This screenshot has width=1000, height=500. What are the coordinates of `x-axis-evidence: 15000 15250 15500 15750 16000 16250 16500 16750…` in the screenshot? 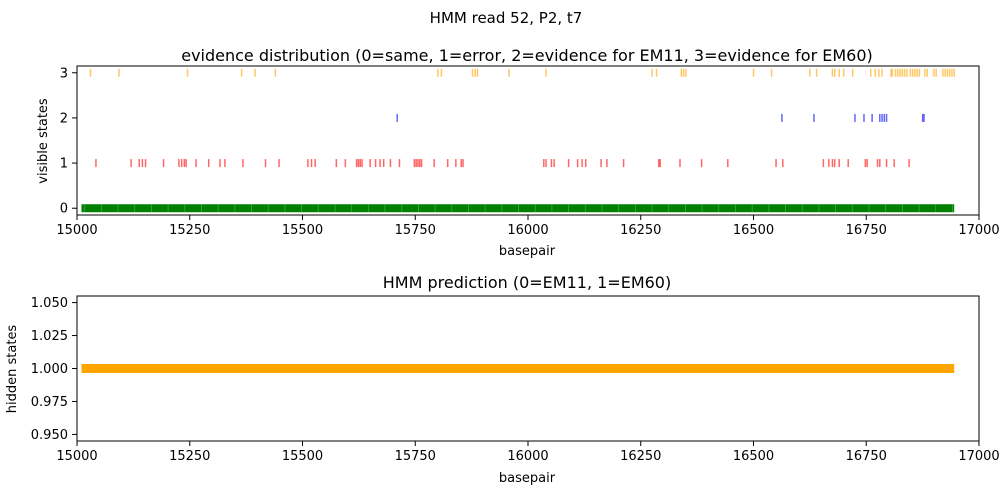 It's located at (528, 226).